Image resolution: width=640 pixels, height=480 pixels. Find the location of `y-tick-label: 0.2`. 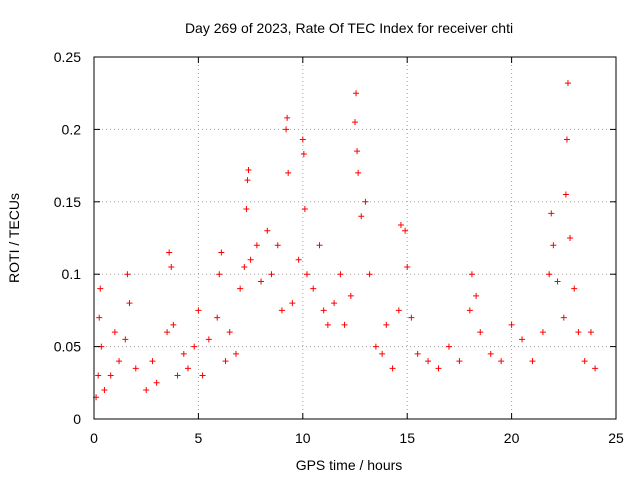

y-tick-label: 0.2 is located at coordinates (72, 129).